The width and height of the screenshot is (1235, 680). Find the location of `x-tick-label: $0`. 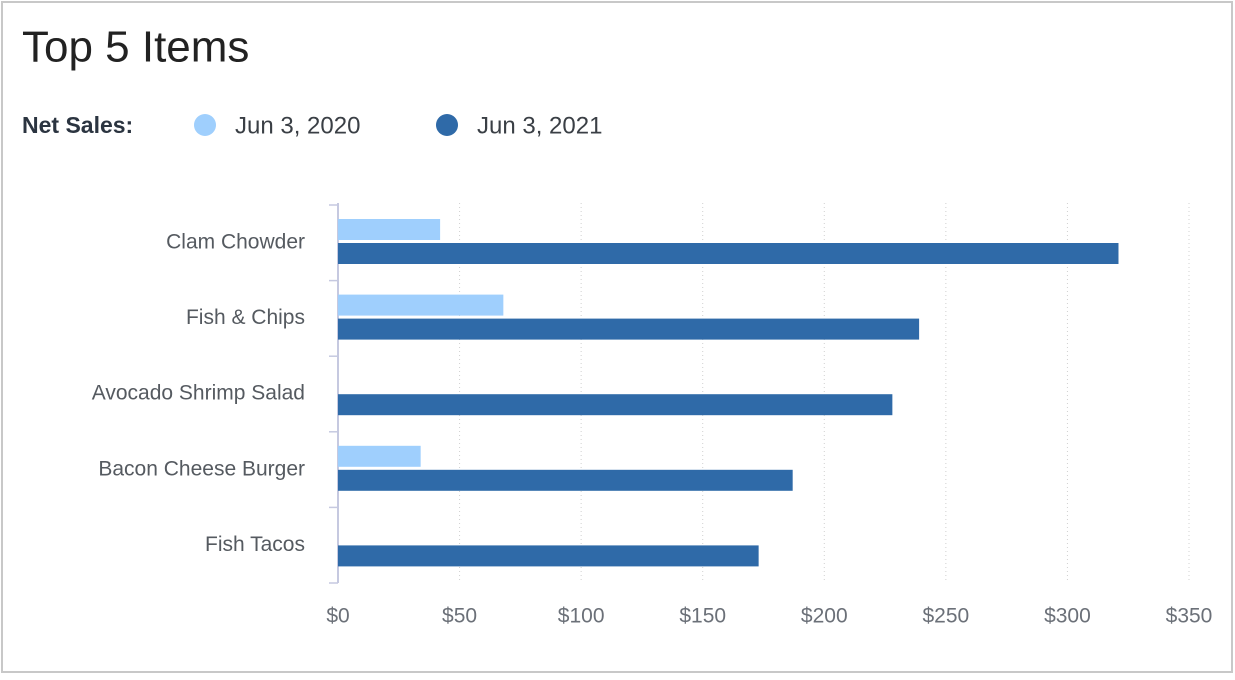

x-tick-label: $0 is located at coordinates (337, 616).